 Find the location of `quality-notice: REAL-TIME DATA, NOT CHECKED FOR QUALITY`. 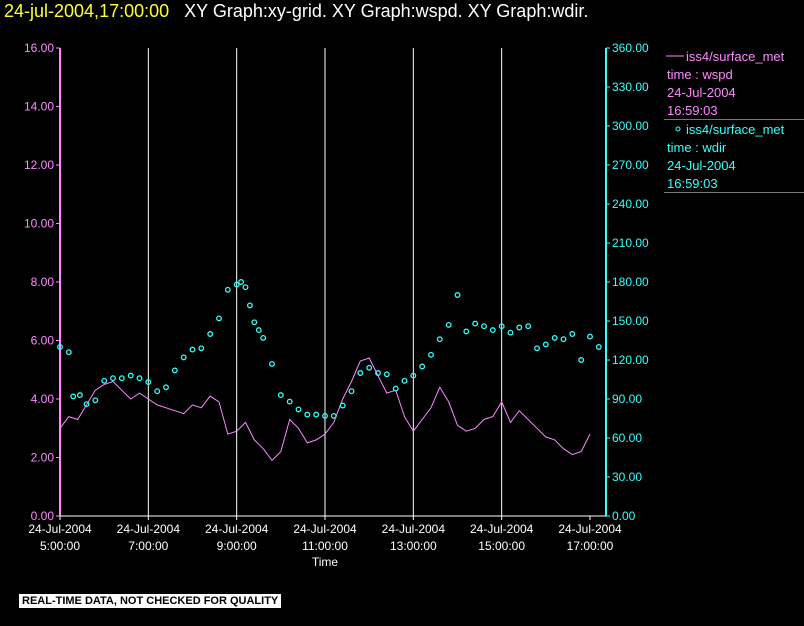

quality-notice: REAL-TIME DATA, NOT CHECKED FOR QUALITY is located at coordinates (150, 601).